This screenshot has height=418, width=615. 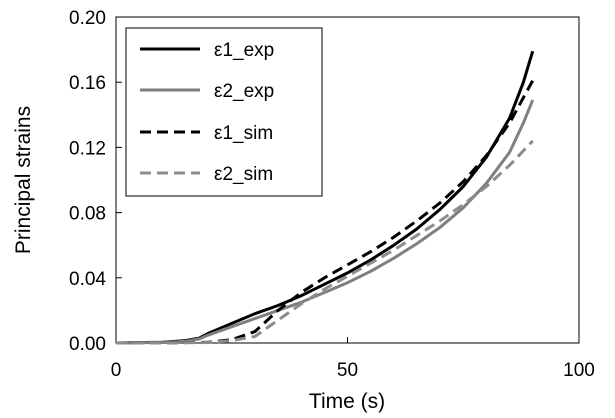 I want to click on y-tick-label: 0.00, so click(x=87, y=344).